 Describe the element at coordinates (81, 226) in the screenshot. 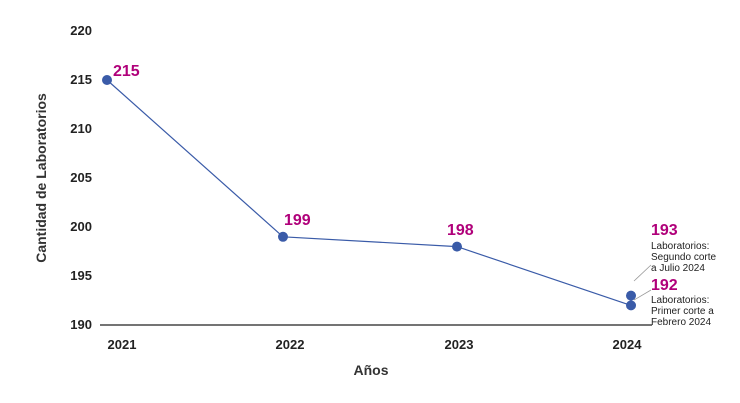

I see `y-tick-label: 200` at that location.